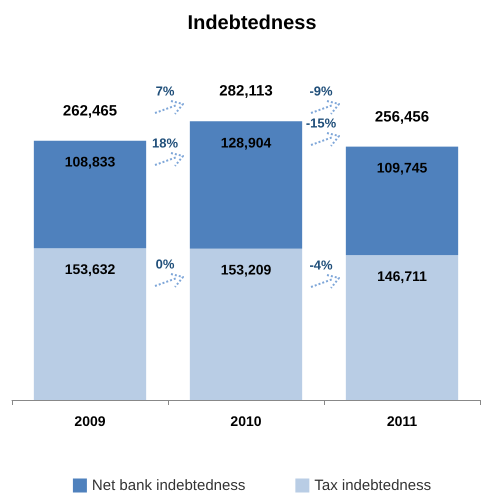 The height and width of the screenshot is (502, 504). Describe the element at coordinates (90, 269) in the screenshot. I see `data-label: 153,632` at that location.